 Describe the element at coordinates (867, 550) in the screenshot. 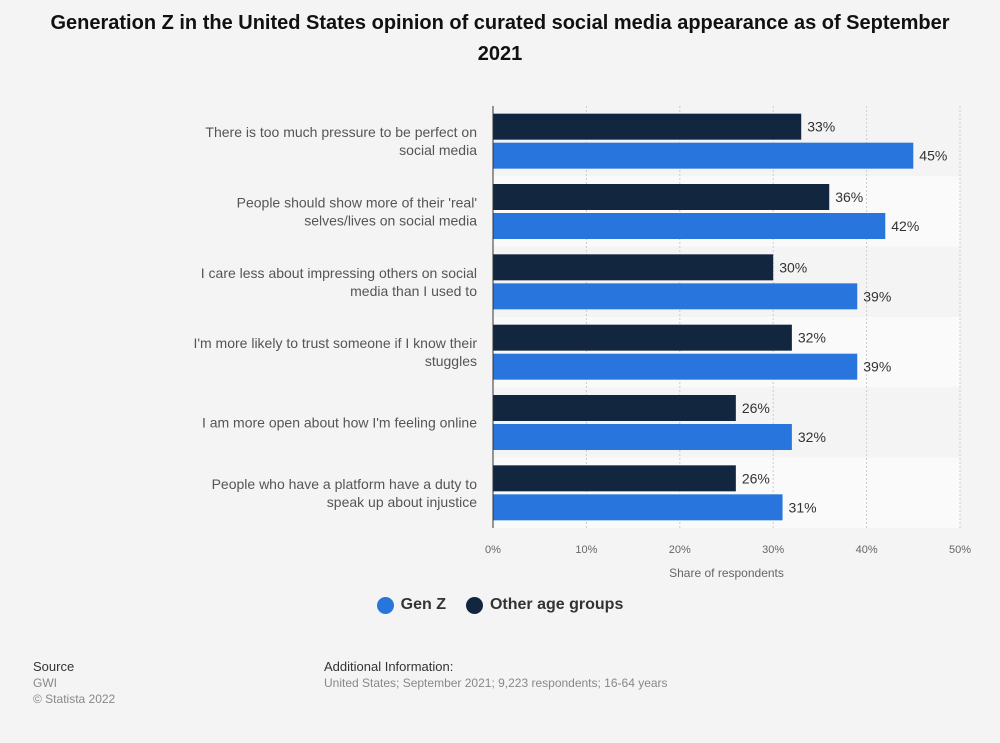

I see `x-tick-label: 40%` at that location.